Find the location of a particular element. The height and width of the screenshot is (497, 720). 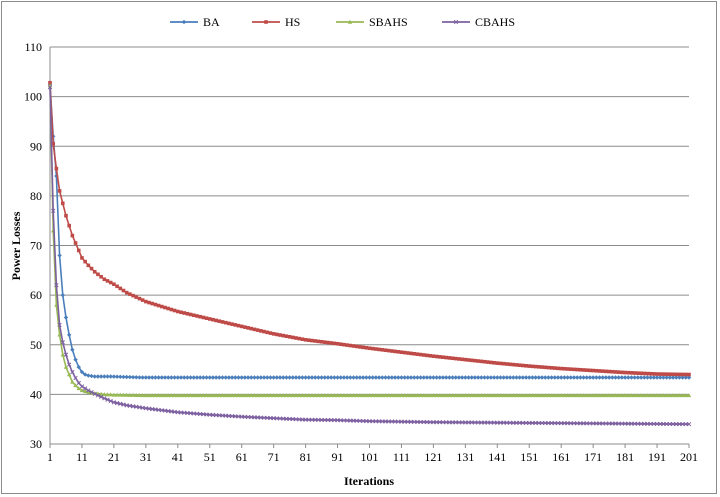

y-tick-label-70: 70 is located at coordinates (36, 246).